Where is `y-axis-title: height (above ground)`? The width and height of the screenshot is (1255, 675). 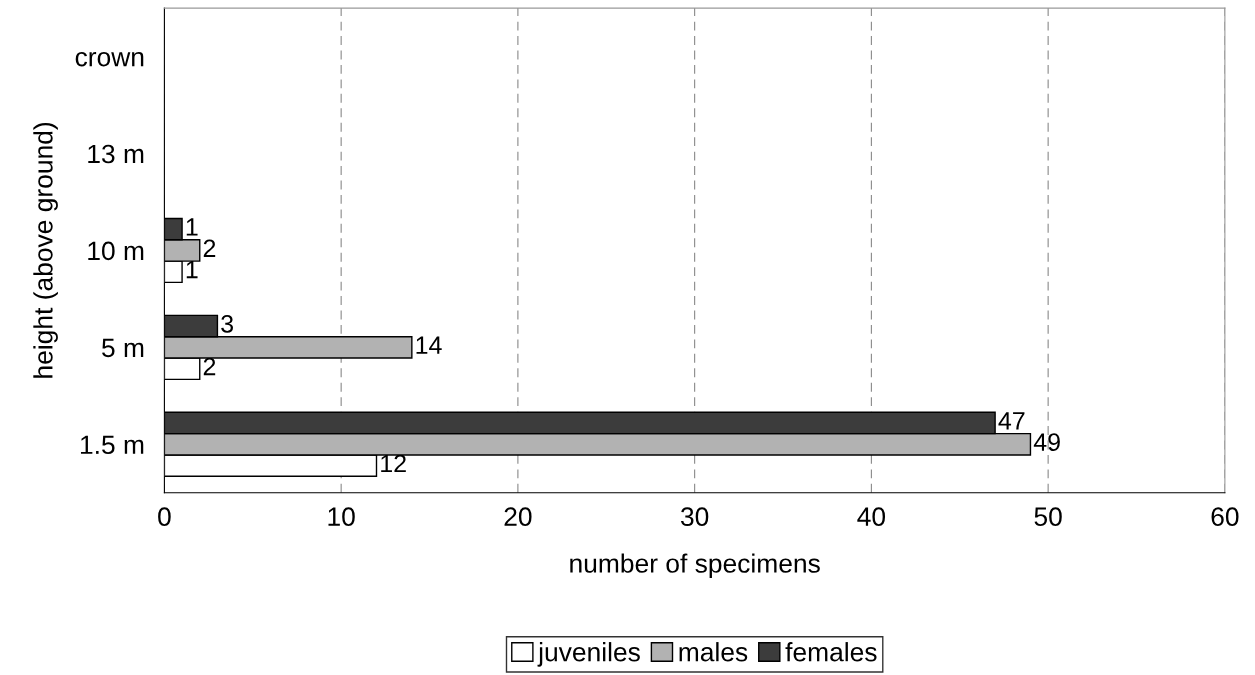 y-axis-title: height (above ground) is located at coordinates (45, 250).